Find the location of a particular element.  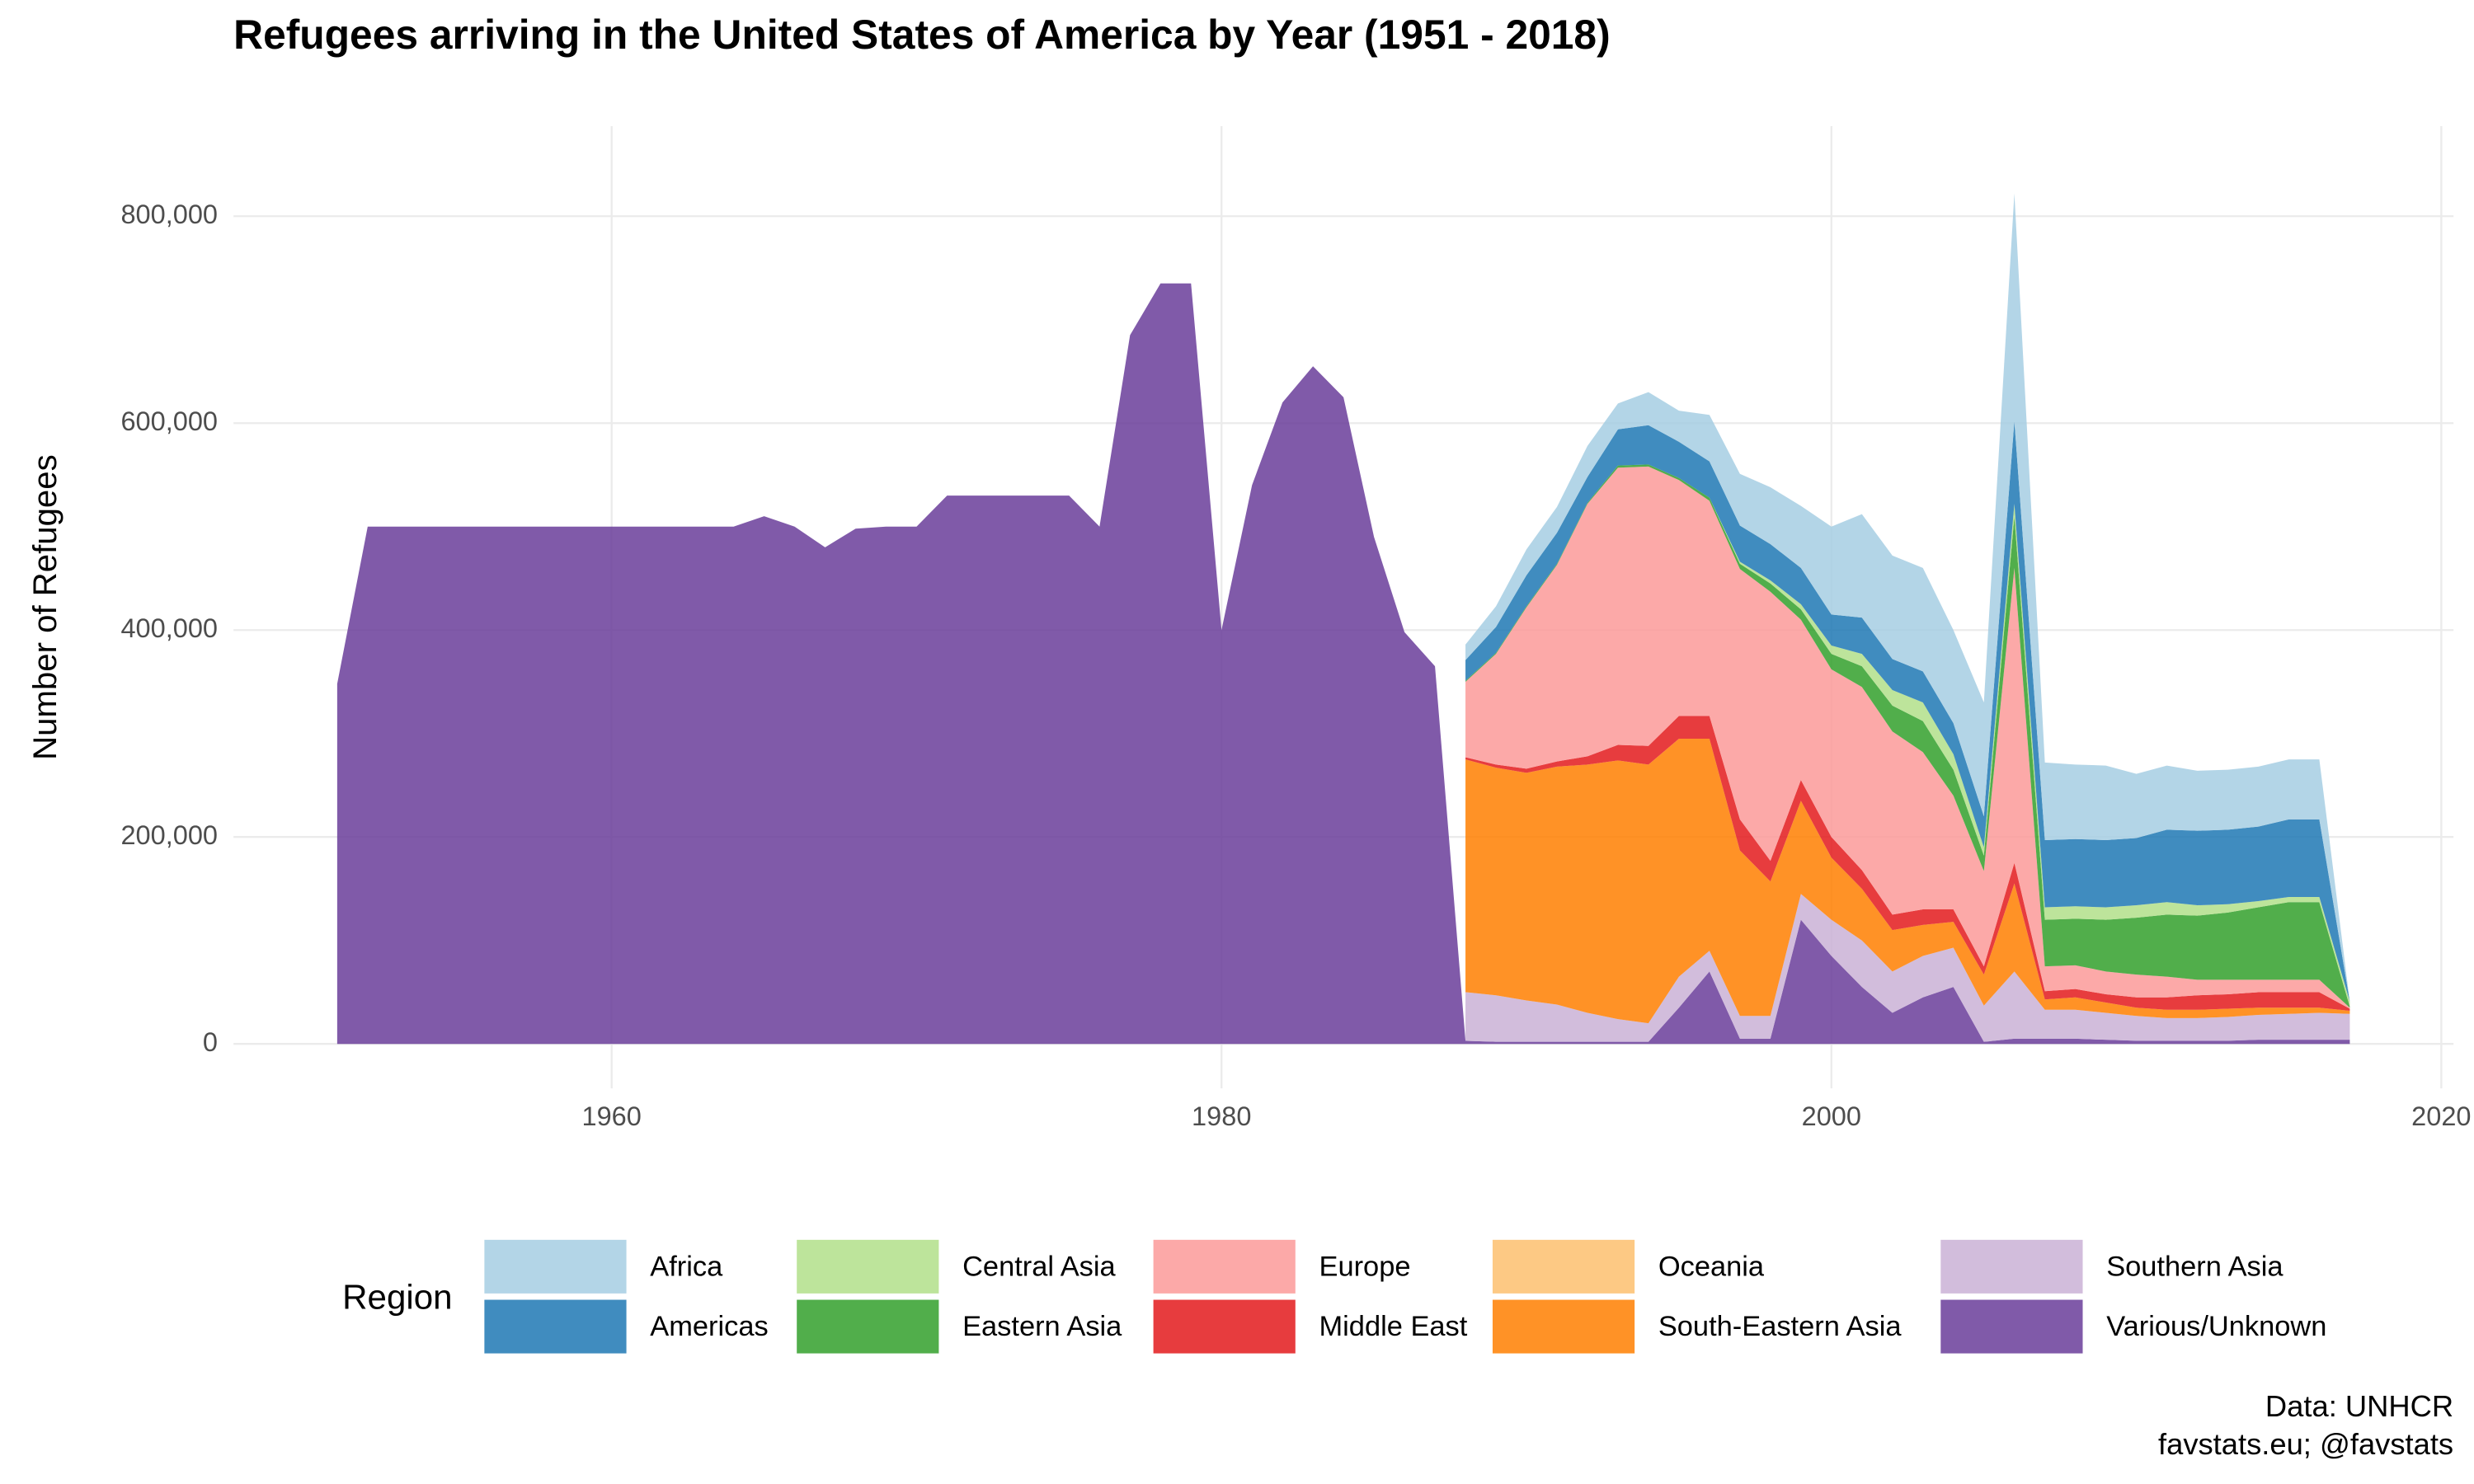

caption: Data: UNHCR is located at coordinates (2359, 1406).